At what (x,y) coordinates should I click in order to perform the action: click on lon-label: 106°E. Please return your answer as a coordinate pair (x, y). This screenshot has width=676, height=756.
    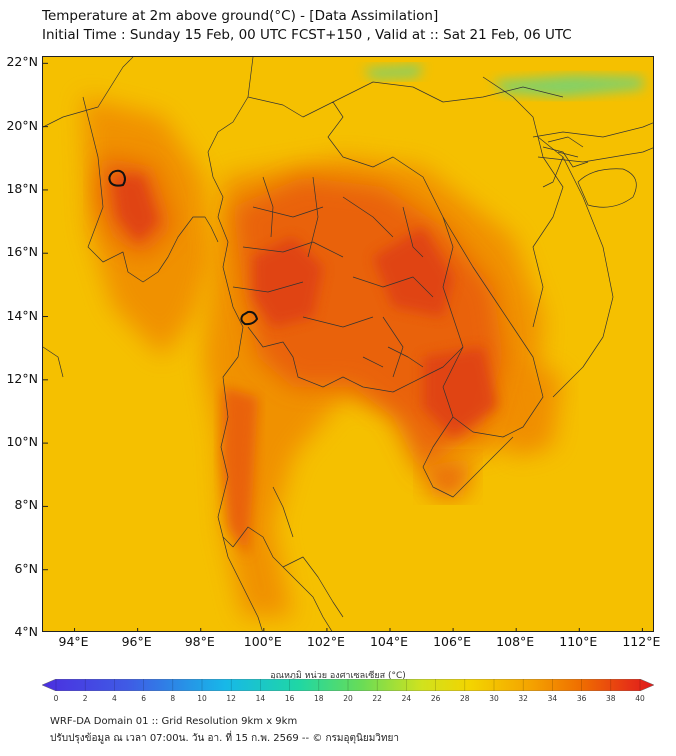
    Looking at the image, I should click on (452, 641).